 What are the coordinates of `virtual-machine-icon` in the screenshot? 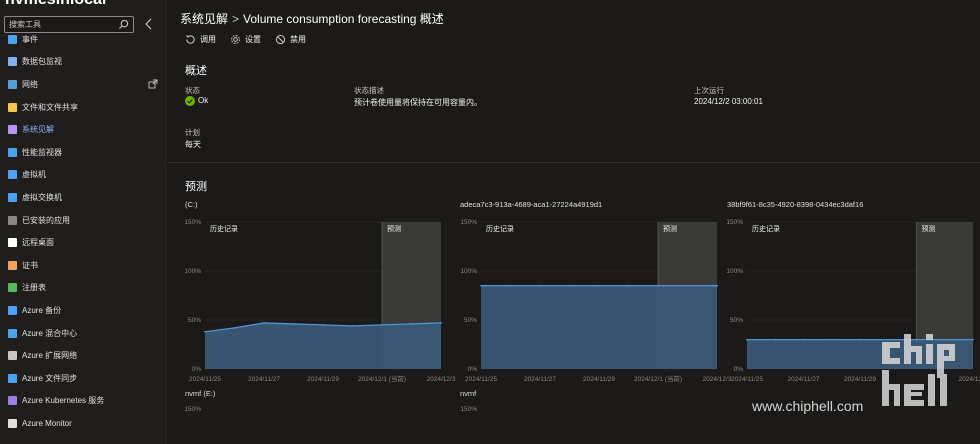 It's located at (12, 175).